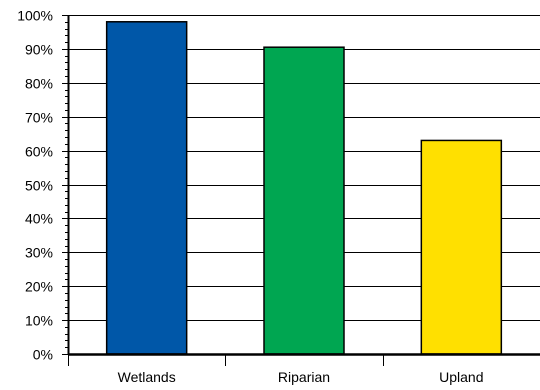 This screenshot has height=390, width=540. What do you see at coordinates (39, 287) in the screenshot?
I see `y-tick-label: 20%` at bounding box center [39, 287].